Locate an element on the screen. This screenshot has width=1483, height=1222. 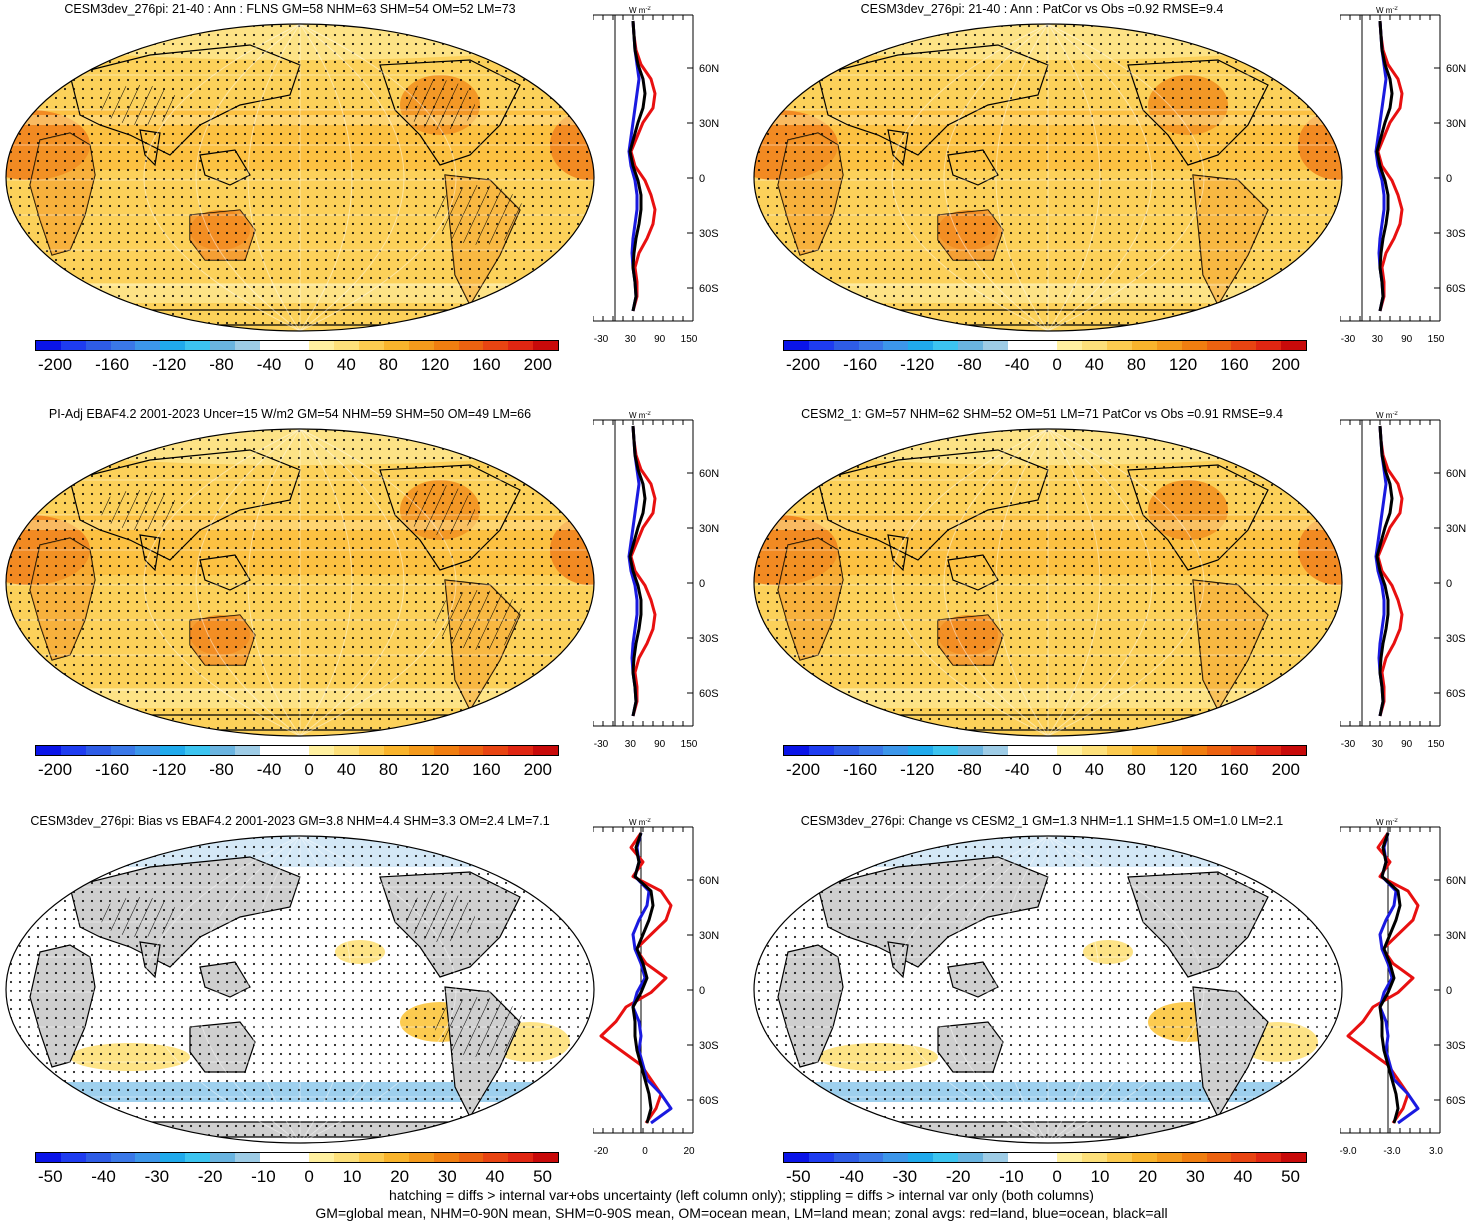
zonal-tick-label: -9.0 is located at coordinates (1348, 1151).